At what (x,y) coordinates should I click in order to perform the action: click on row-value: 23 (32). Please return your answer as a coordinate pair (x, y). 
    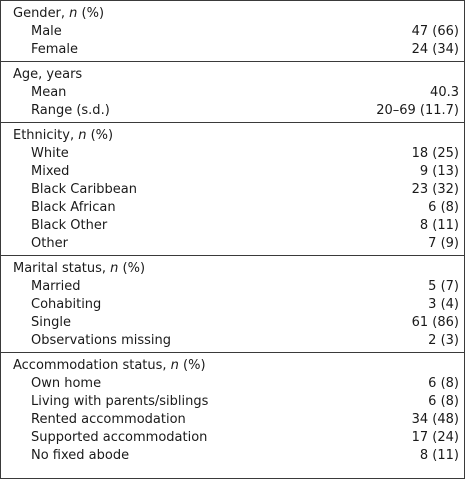
    Looking at the image, I should click on (435, 189).